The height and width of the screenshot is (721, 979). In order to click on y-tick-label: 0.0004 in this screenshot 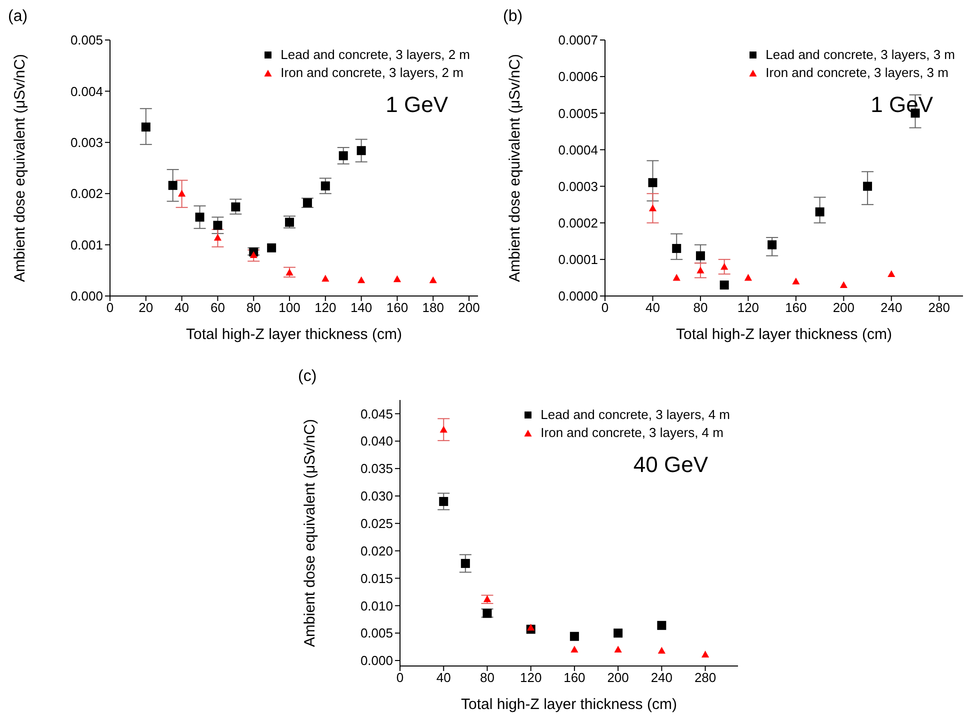, I will do `click(578, 150)`.